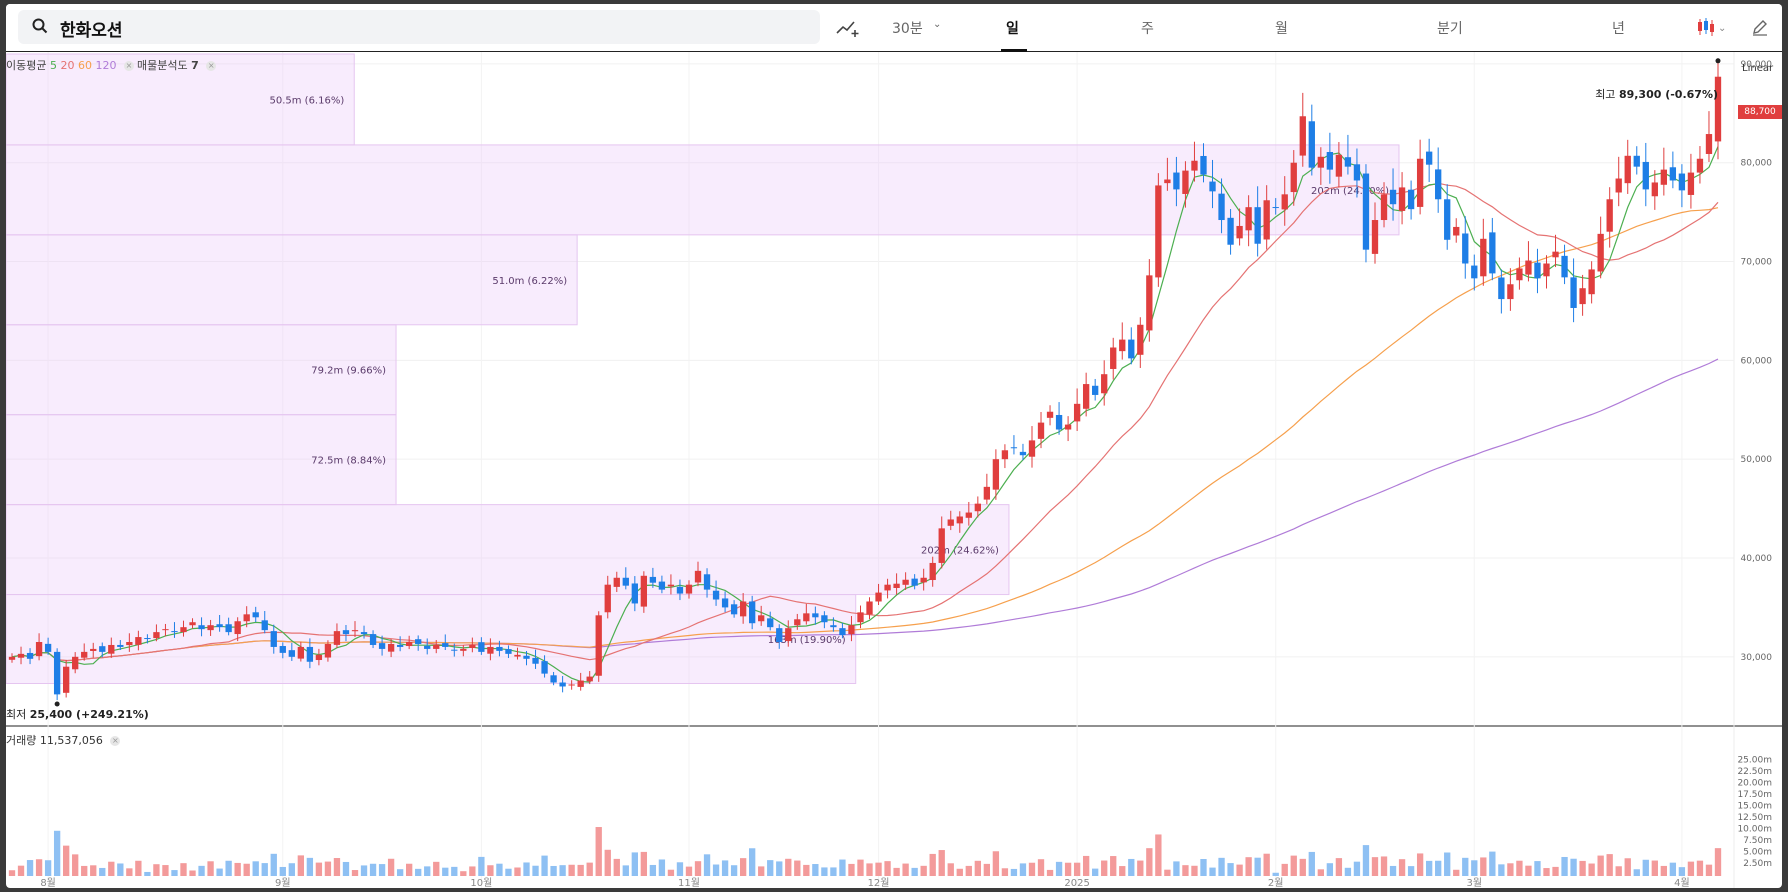  Describe the element at coordinates (1712, 29) in the screenshot. I see `chart-type-icon: ⌄` at that location.